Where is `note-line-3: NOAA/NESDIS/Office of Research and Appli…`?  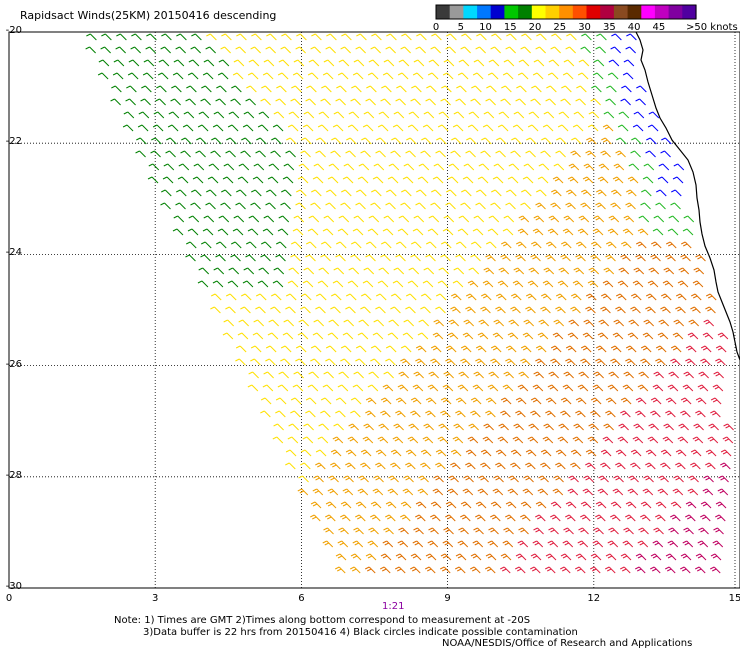 note-line-3: NOAA/NESDIS/Office of Research and Appli… is located at coordinates (567, 643).